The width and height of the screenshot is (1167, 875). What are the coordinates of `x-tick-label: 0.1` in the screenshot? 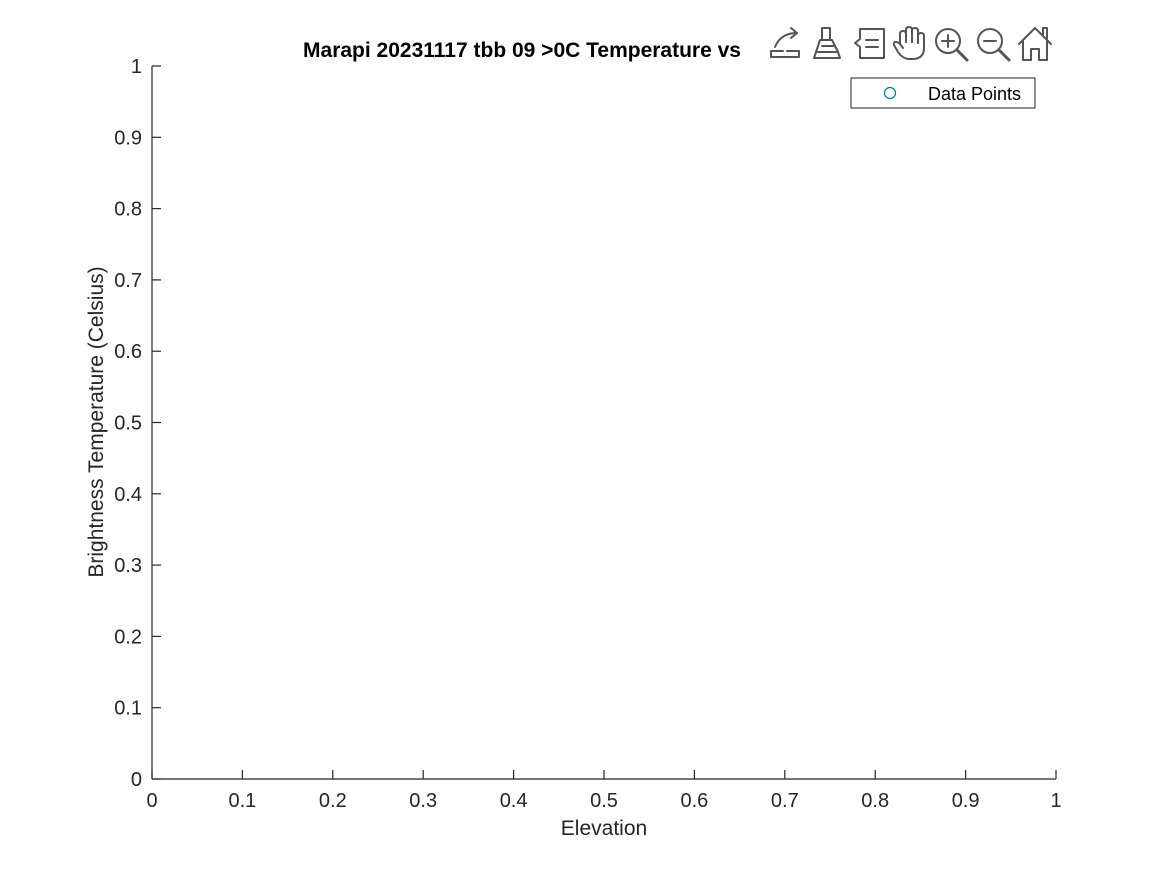 It's located at (242, 801).